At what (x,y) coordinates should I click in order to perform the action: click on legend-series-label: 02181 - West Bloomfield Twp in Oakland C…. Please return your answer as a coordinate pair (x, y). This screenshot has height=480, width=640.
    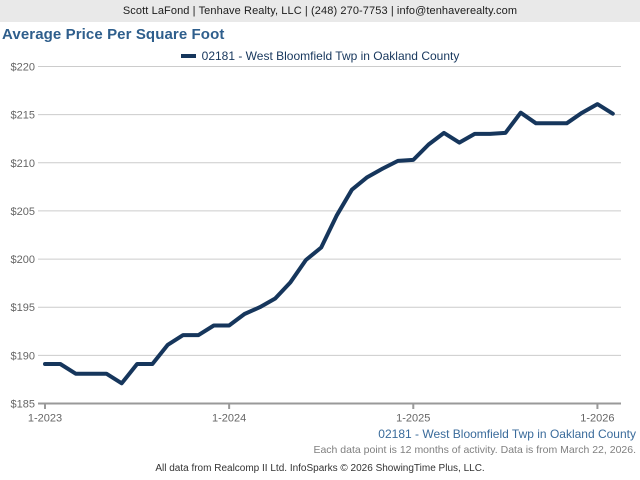
    Looking at the image, I should click on (330, 56).